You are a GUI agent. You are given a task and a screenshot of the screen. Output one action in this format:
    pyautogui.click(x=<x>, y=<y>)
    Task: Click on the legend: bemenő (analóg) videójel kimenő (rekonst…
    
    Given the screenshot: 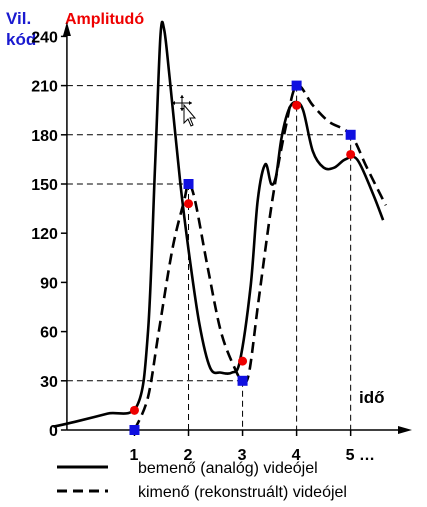 What is the action you would take?
    pyautogui.click(x=202, y=480)
    